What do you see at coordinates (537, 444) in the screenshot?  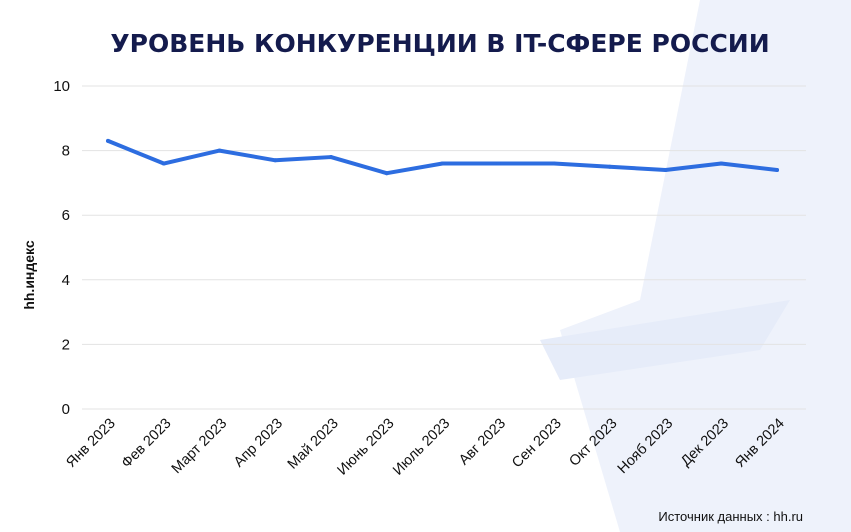 I see `x-tick-label: Сен 2023` at bounding box center [537, 444].